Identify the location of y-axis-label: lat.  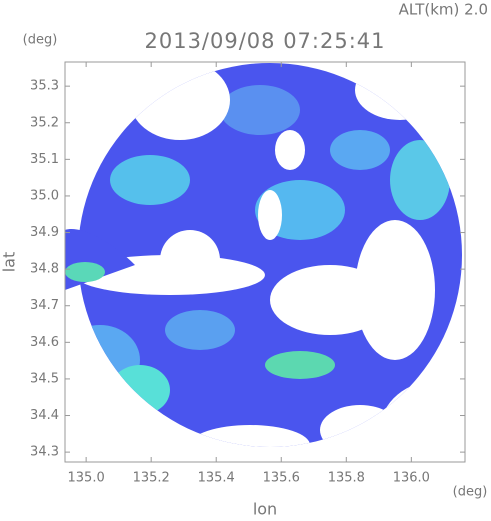
(9, 262).